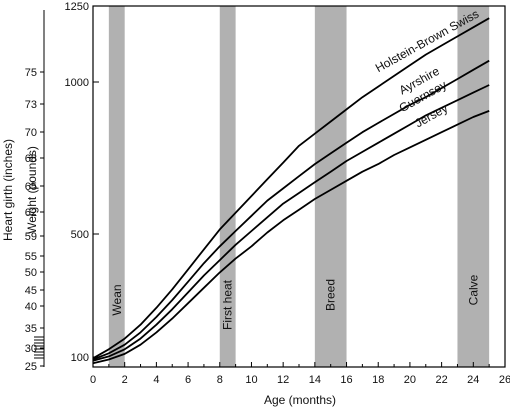 This screenshot has height=408, width=510. Describe the element at coordinates (125, 380) in the screenshot. I see `x-tick-label: 2` at that location.